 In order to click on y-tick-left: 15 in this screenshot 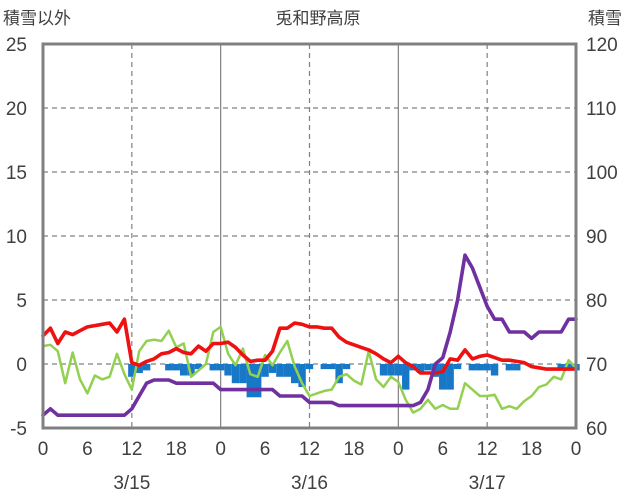, I will do `click(16, 173)`.